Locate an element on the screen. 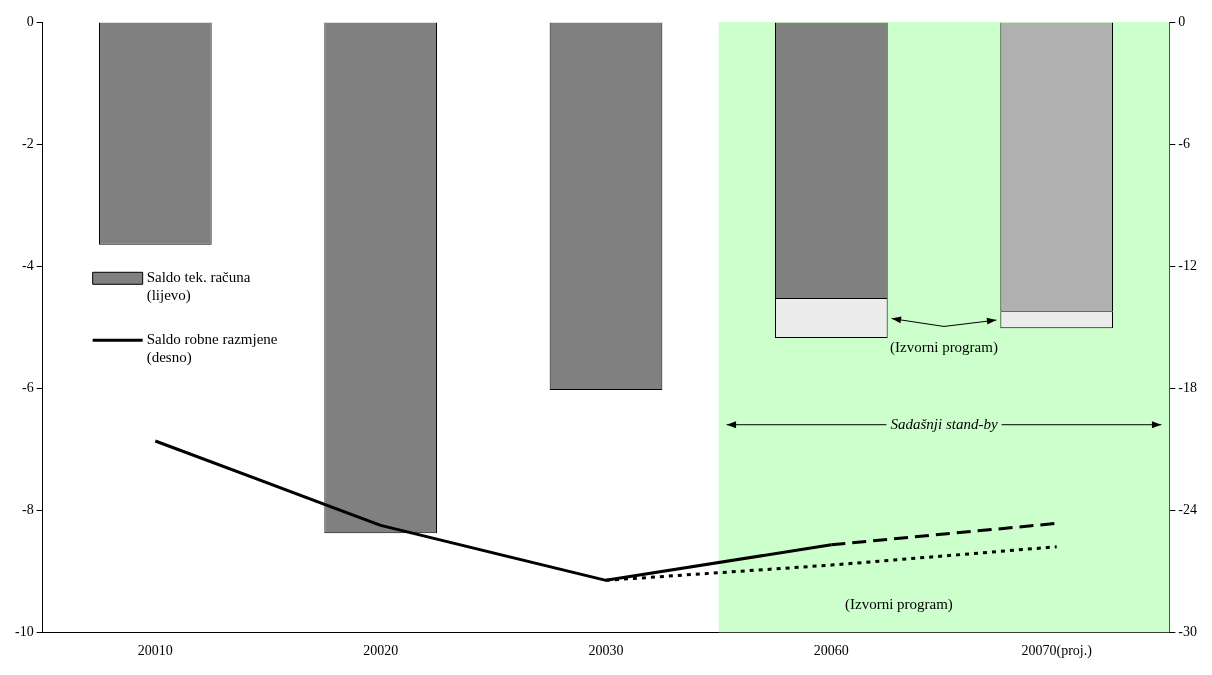 The height and width of the screenshot is (675, 1212). x-tick-label: 20070(proj.) is located at coordinates (1057, 651).